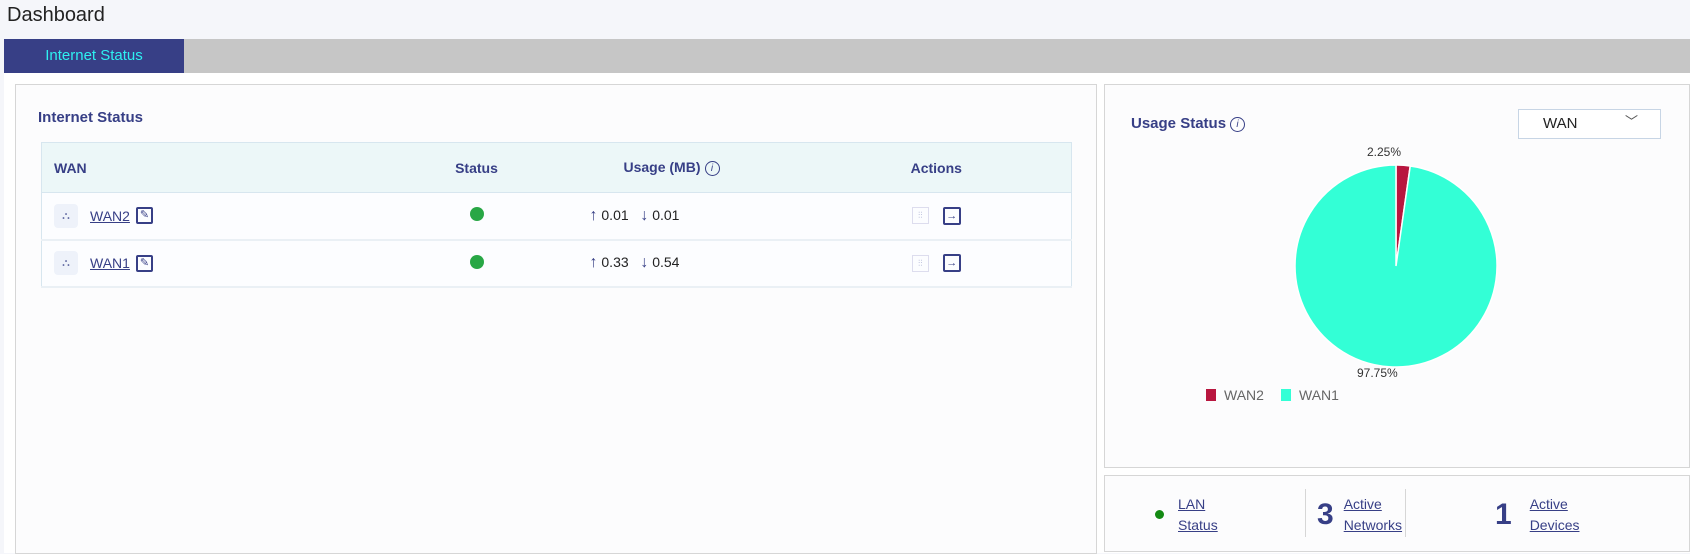 Image resolution: width=1690 pixels, height=554 pixels. I want to click on col-usage-label: Usage (MB), so click(662, 167).